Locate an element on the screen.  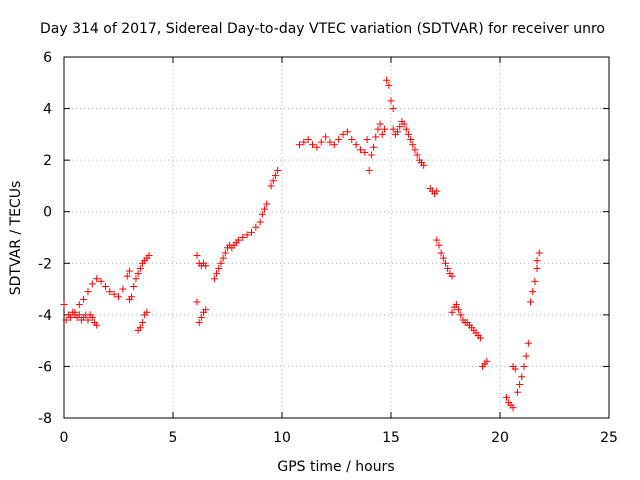
y-tick-label: 0 is located at coordinates (47, 213).